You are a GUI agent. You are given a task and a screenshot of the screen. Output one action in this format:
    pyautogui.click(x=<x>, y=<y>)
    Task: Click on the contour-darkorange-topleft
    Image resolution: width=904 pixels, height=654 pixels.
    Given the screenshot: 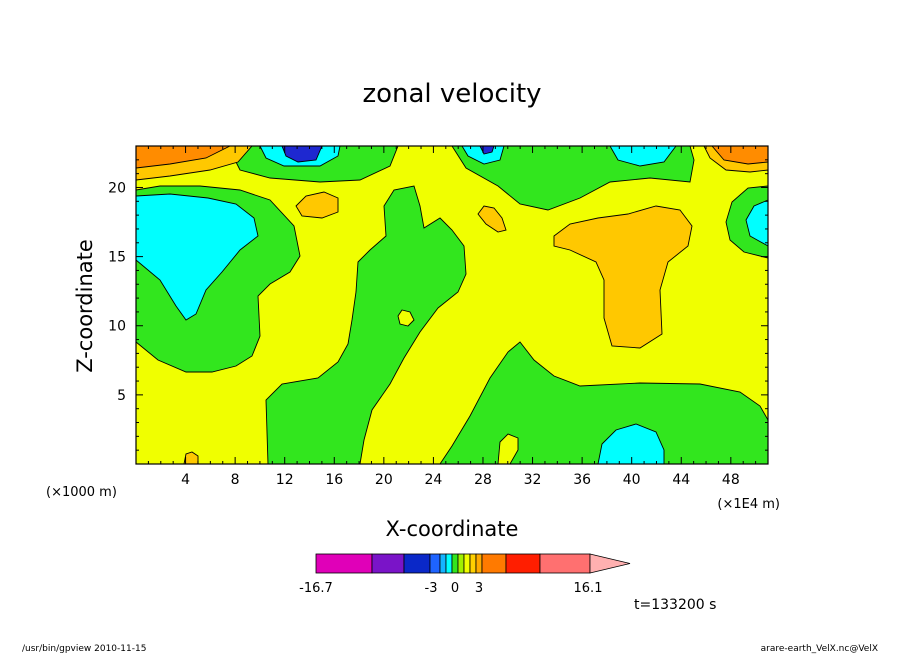 What is the action you would take?
    pyautogui.click(x=183, y=157)
    